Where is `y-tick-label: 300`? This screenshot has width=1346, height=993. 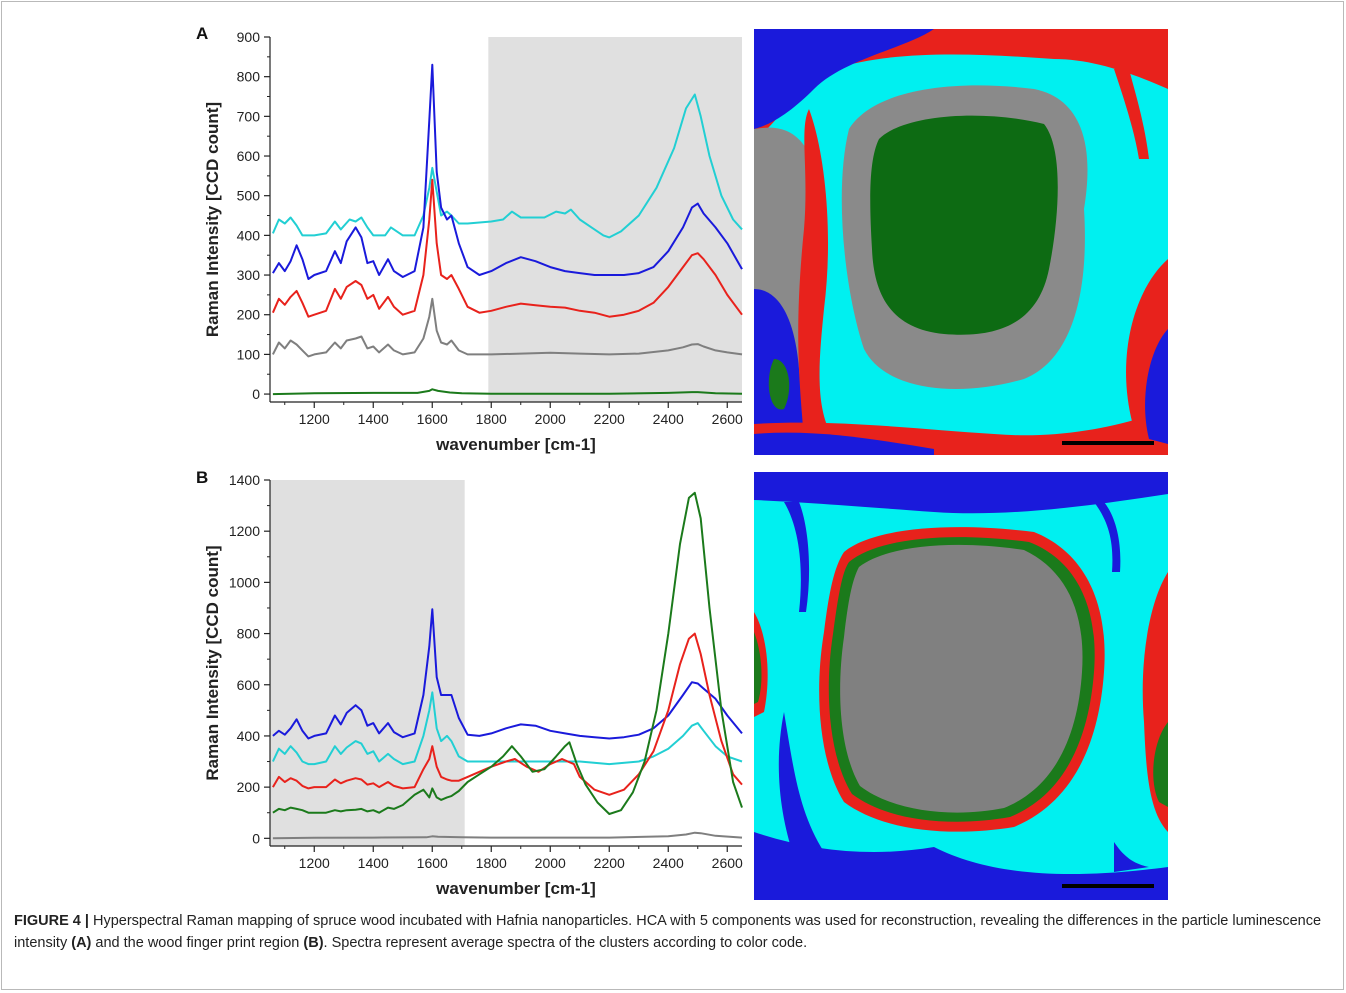
y-tick-label: 300 is located at coordinates (249, 275).